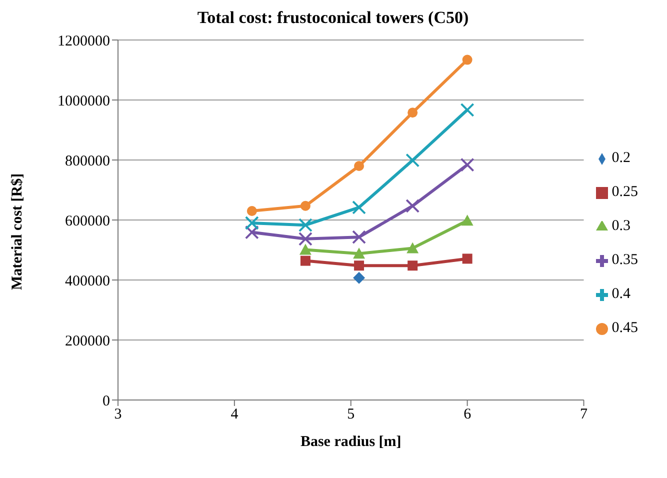 The image size is (667, 478). What do you see at coordinates (234, 414) in the screenshot?
I see `x-tick-label: 4` at bounding box center [234, 414].